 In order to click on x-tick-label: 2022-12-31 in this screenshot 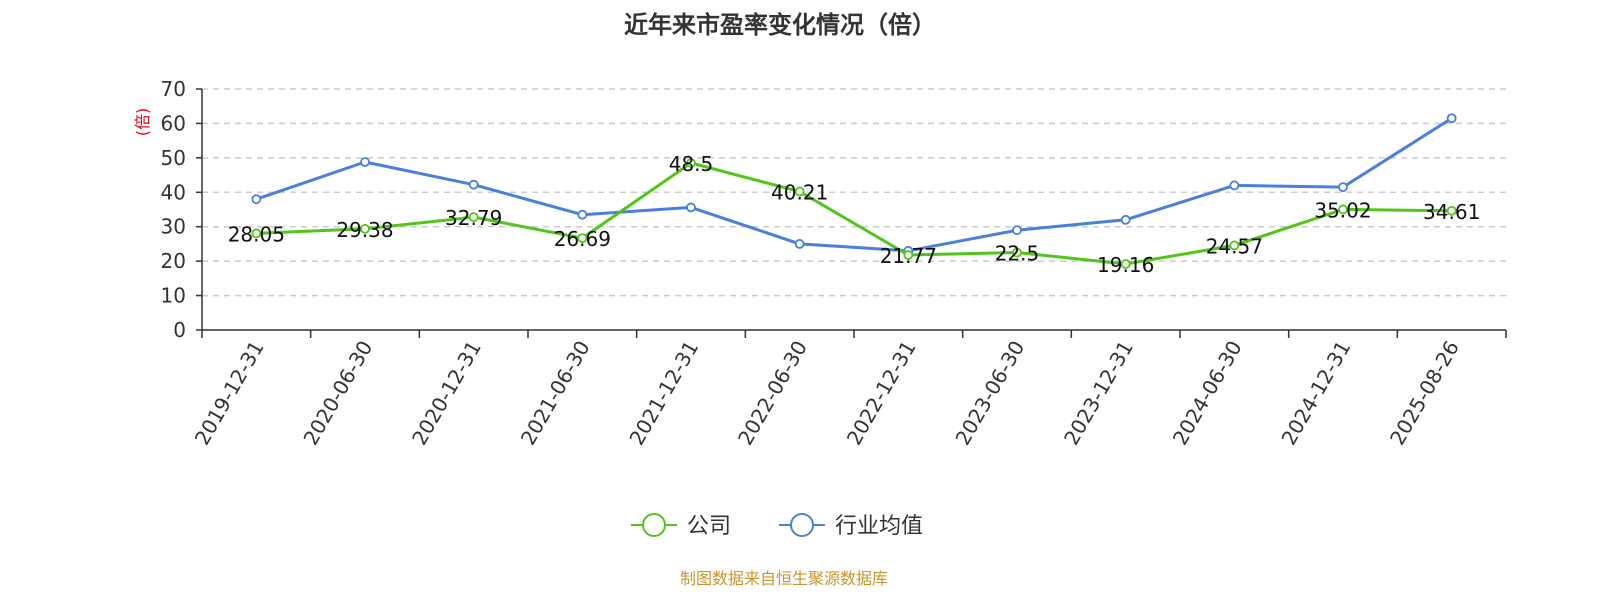, I will do `click(881, 392)`.